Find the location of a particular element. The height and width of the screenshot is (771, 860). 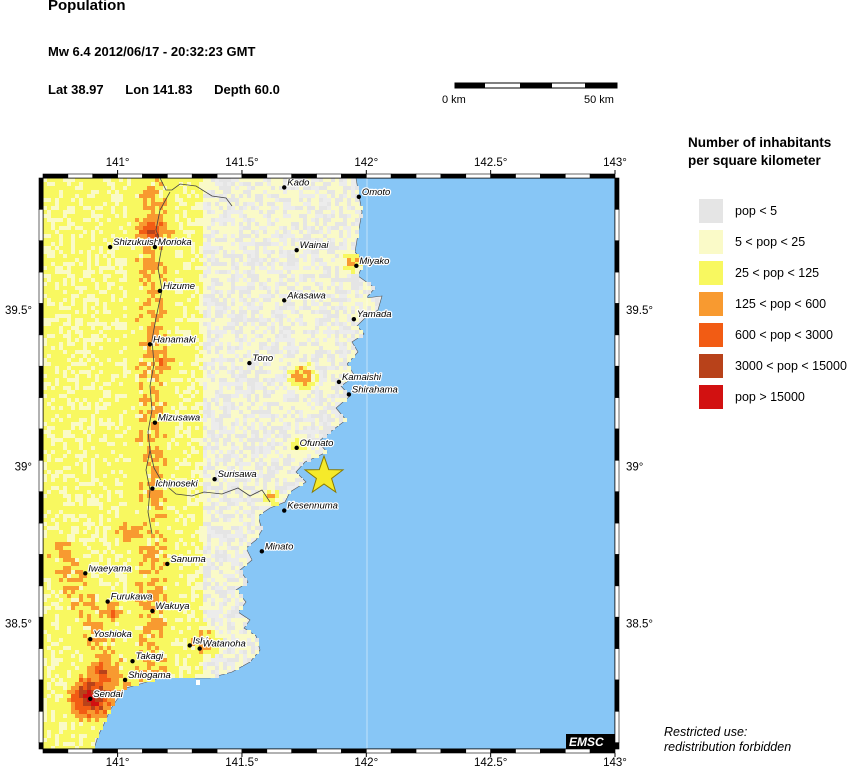

map-title: Population is located at coordinates (87, 7).